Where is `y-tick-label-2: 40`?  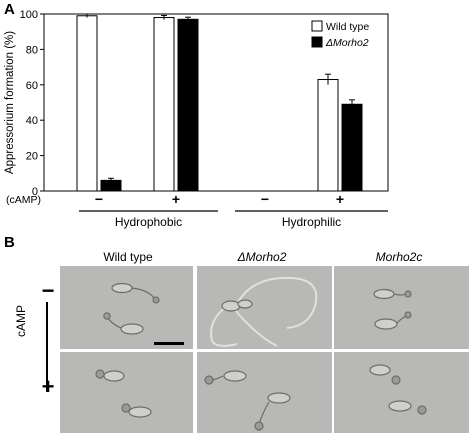
y-tick-label-2: 40 is located at coordinates (32, 121).